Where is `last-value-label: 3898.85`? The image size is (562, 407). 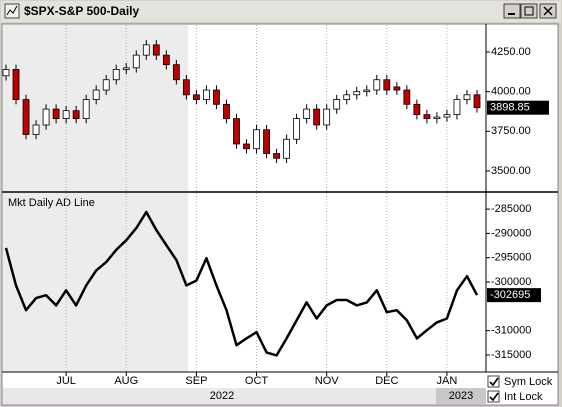 last-value-label: 3898.85 is located at coordinates (510, 108).